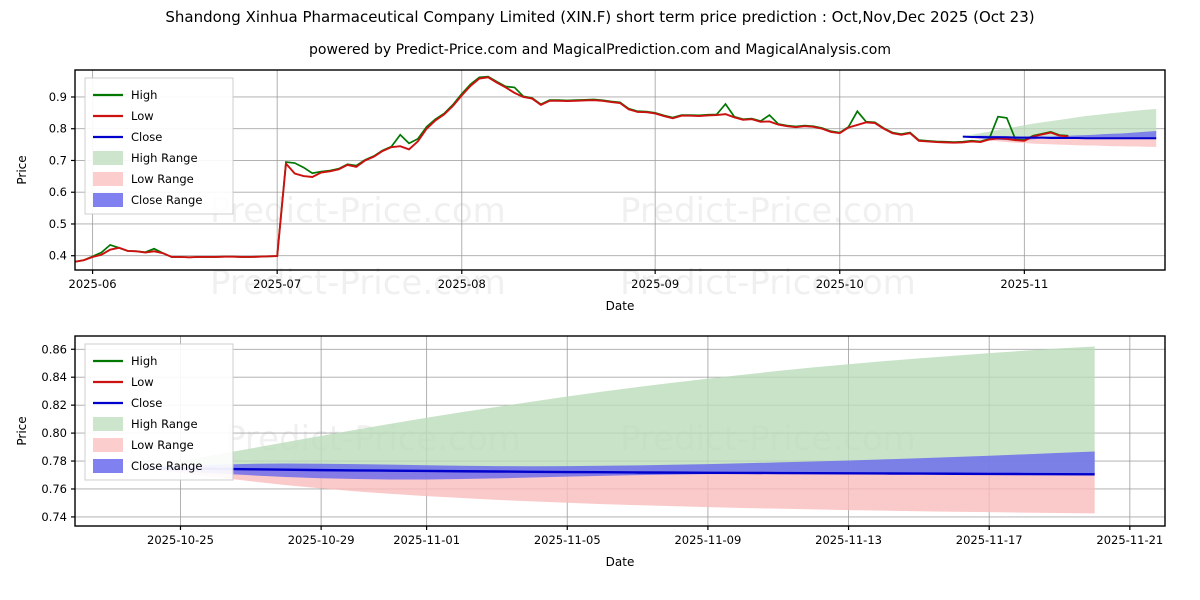 The image size is (1200, 600). What do you see at coordinates (840, 284) in the screenshot?
I see `x-tick-label: 2025-10` at bounding box center [840, 284].